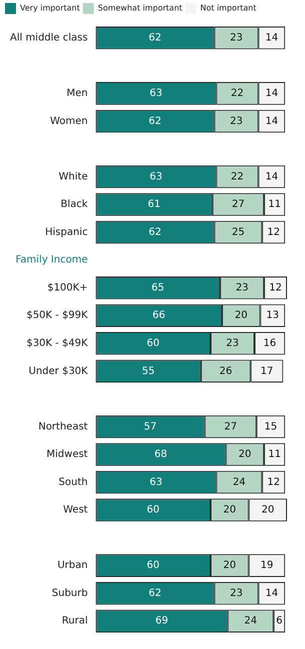  Describe the element at coordinates (75, 621) in the screenshot. I see `y-tick-label: Rural` at that location.